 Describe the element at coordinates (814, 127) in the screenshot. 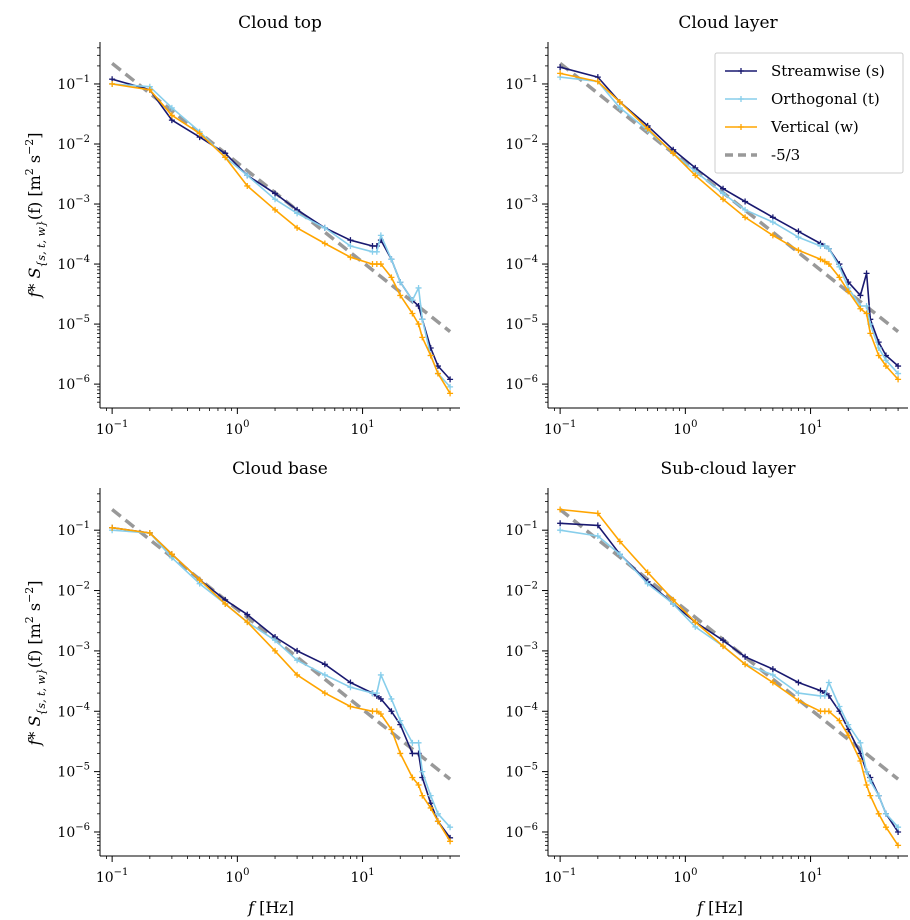

I see `legend-label: Vertical (w)` at that location.